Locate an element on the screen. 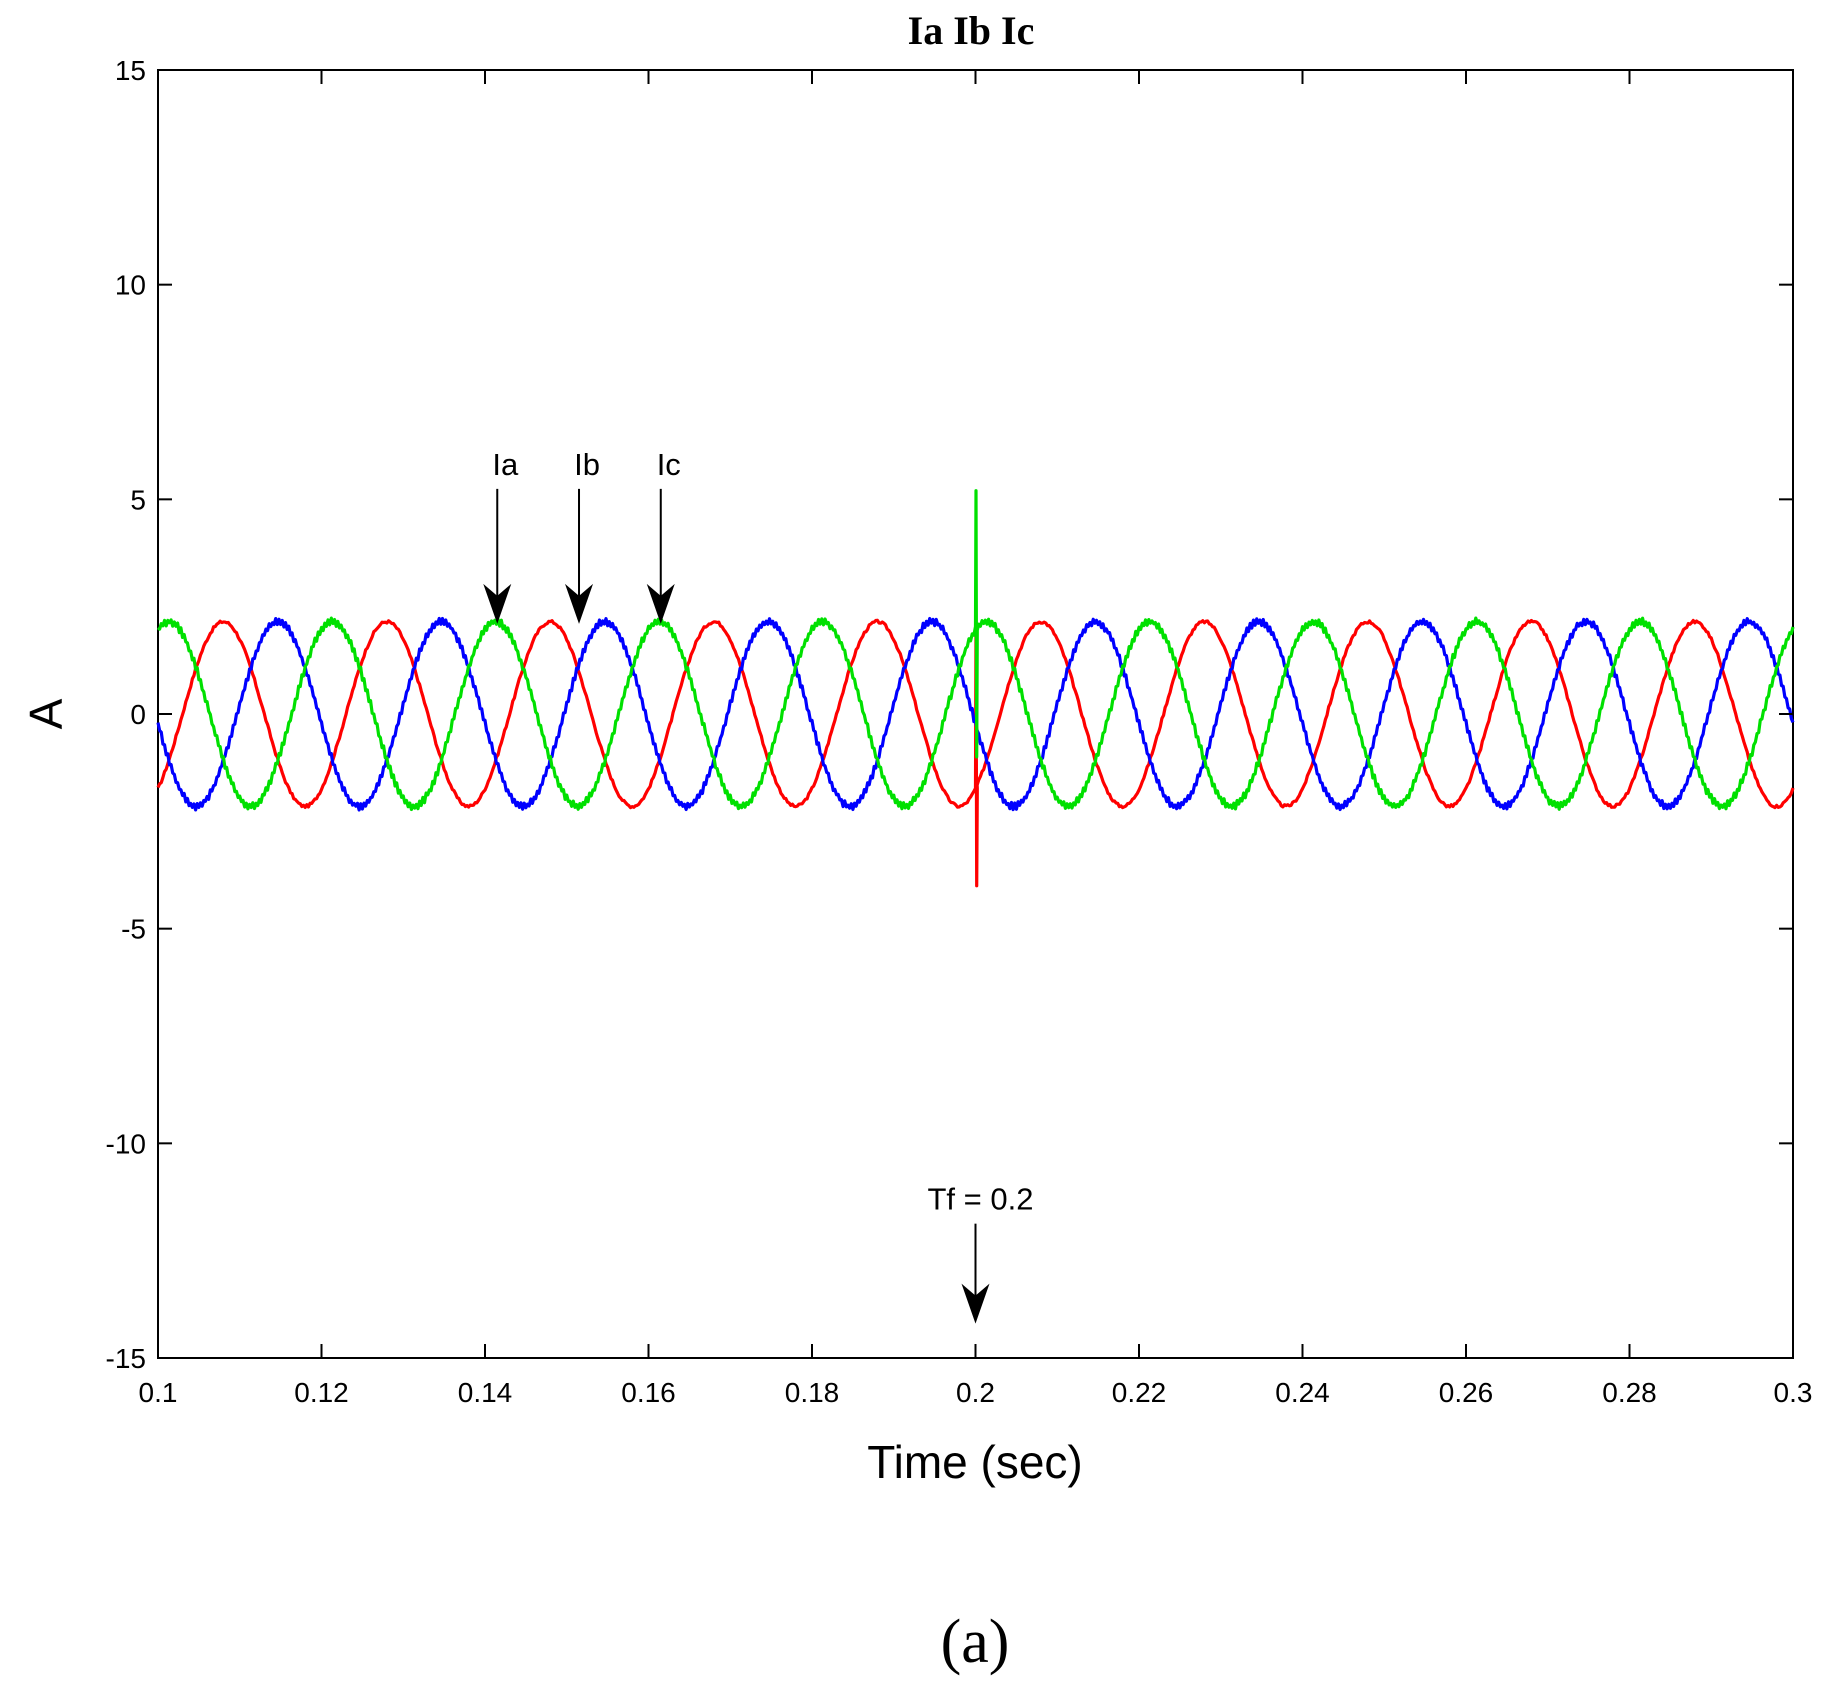  x-tick-label: 0.14 is located at coordinates (485, 1392).